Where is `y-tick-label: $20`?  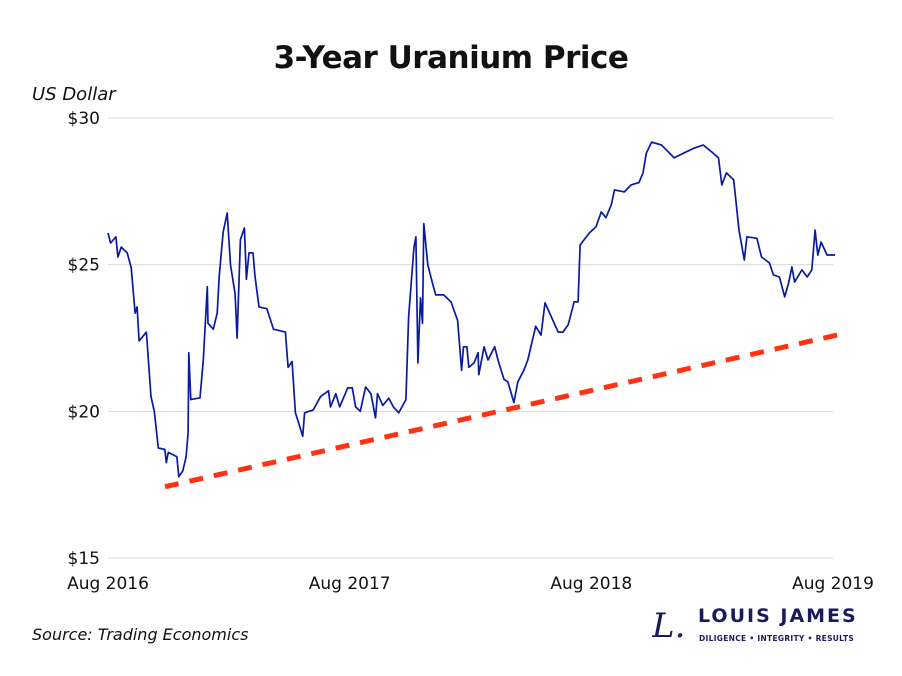
y-tick-label: $20 is located at coordinates (84, 412).